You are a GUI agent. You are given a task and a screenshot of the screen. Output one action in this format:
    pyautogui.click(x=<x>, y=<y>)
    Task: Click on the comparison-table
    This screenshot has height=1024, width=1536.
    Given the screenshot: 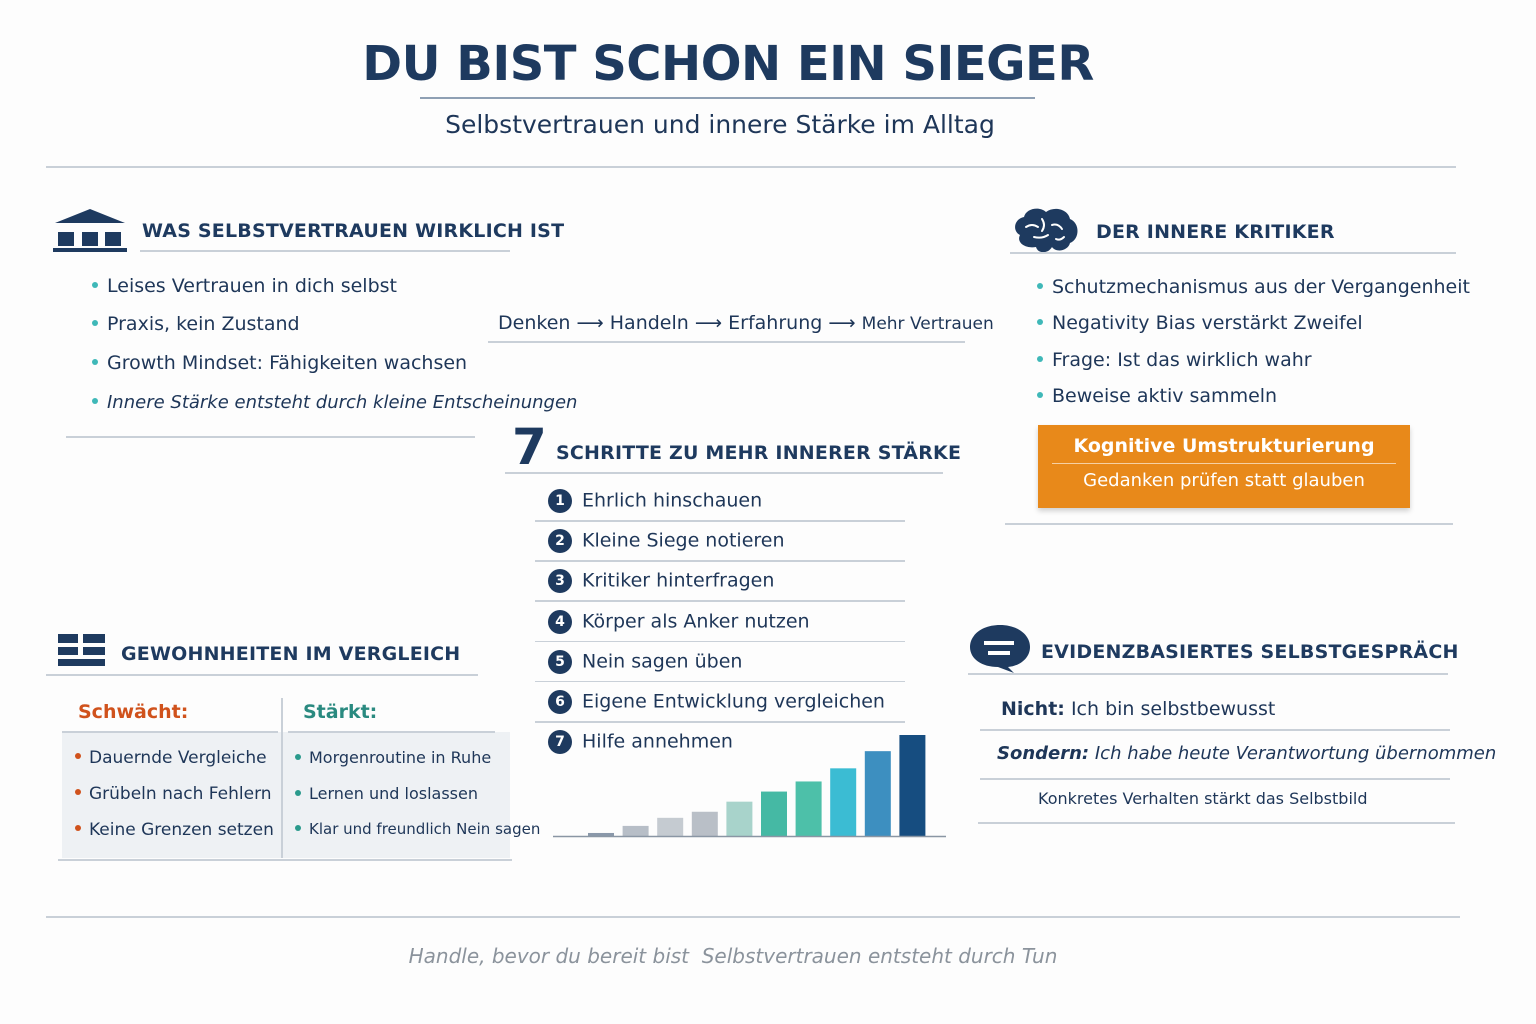 What is the action you would take?
    pyautogui.click(x=286, y=795)
    